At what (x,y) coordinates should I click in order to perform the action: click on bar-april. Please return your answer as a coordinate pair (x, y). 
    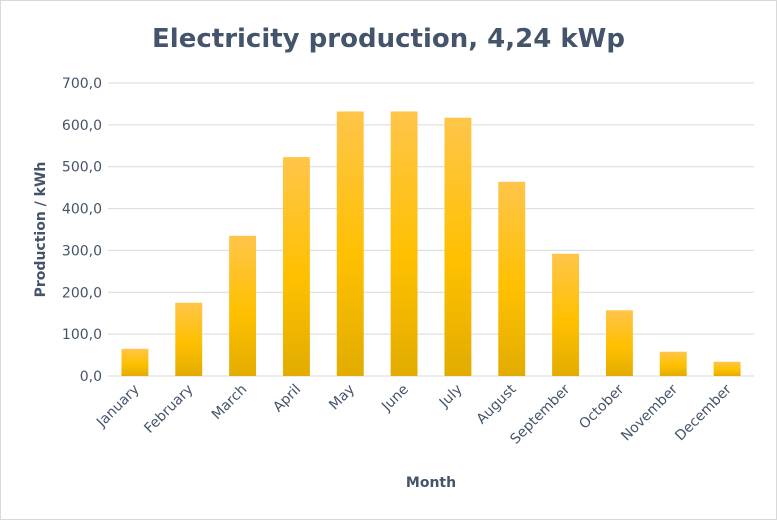
    Looking at the image, I should click on (296, 266).